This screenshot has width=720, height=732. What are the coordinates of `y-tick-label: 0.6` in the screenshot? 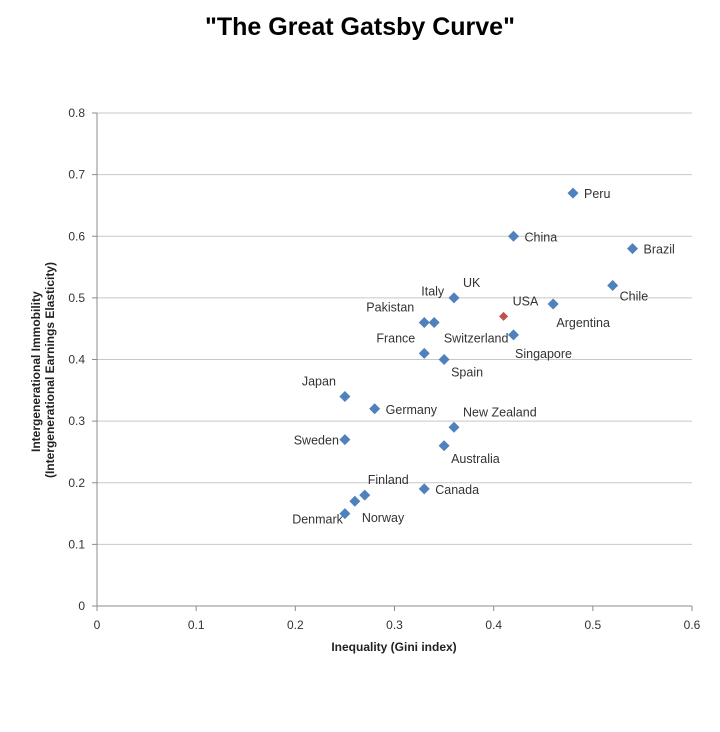 It's located at (76, 236).